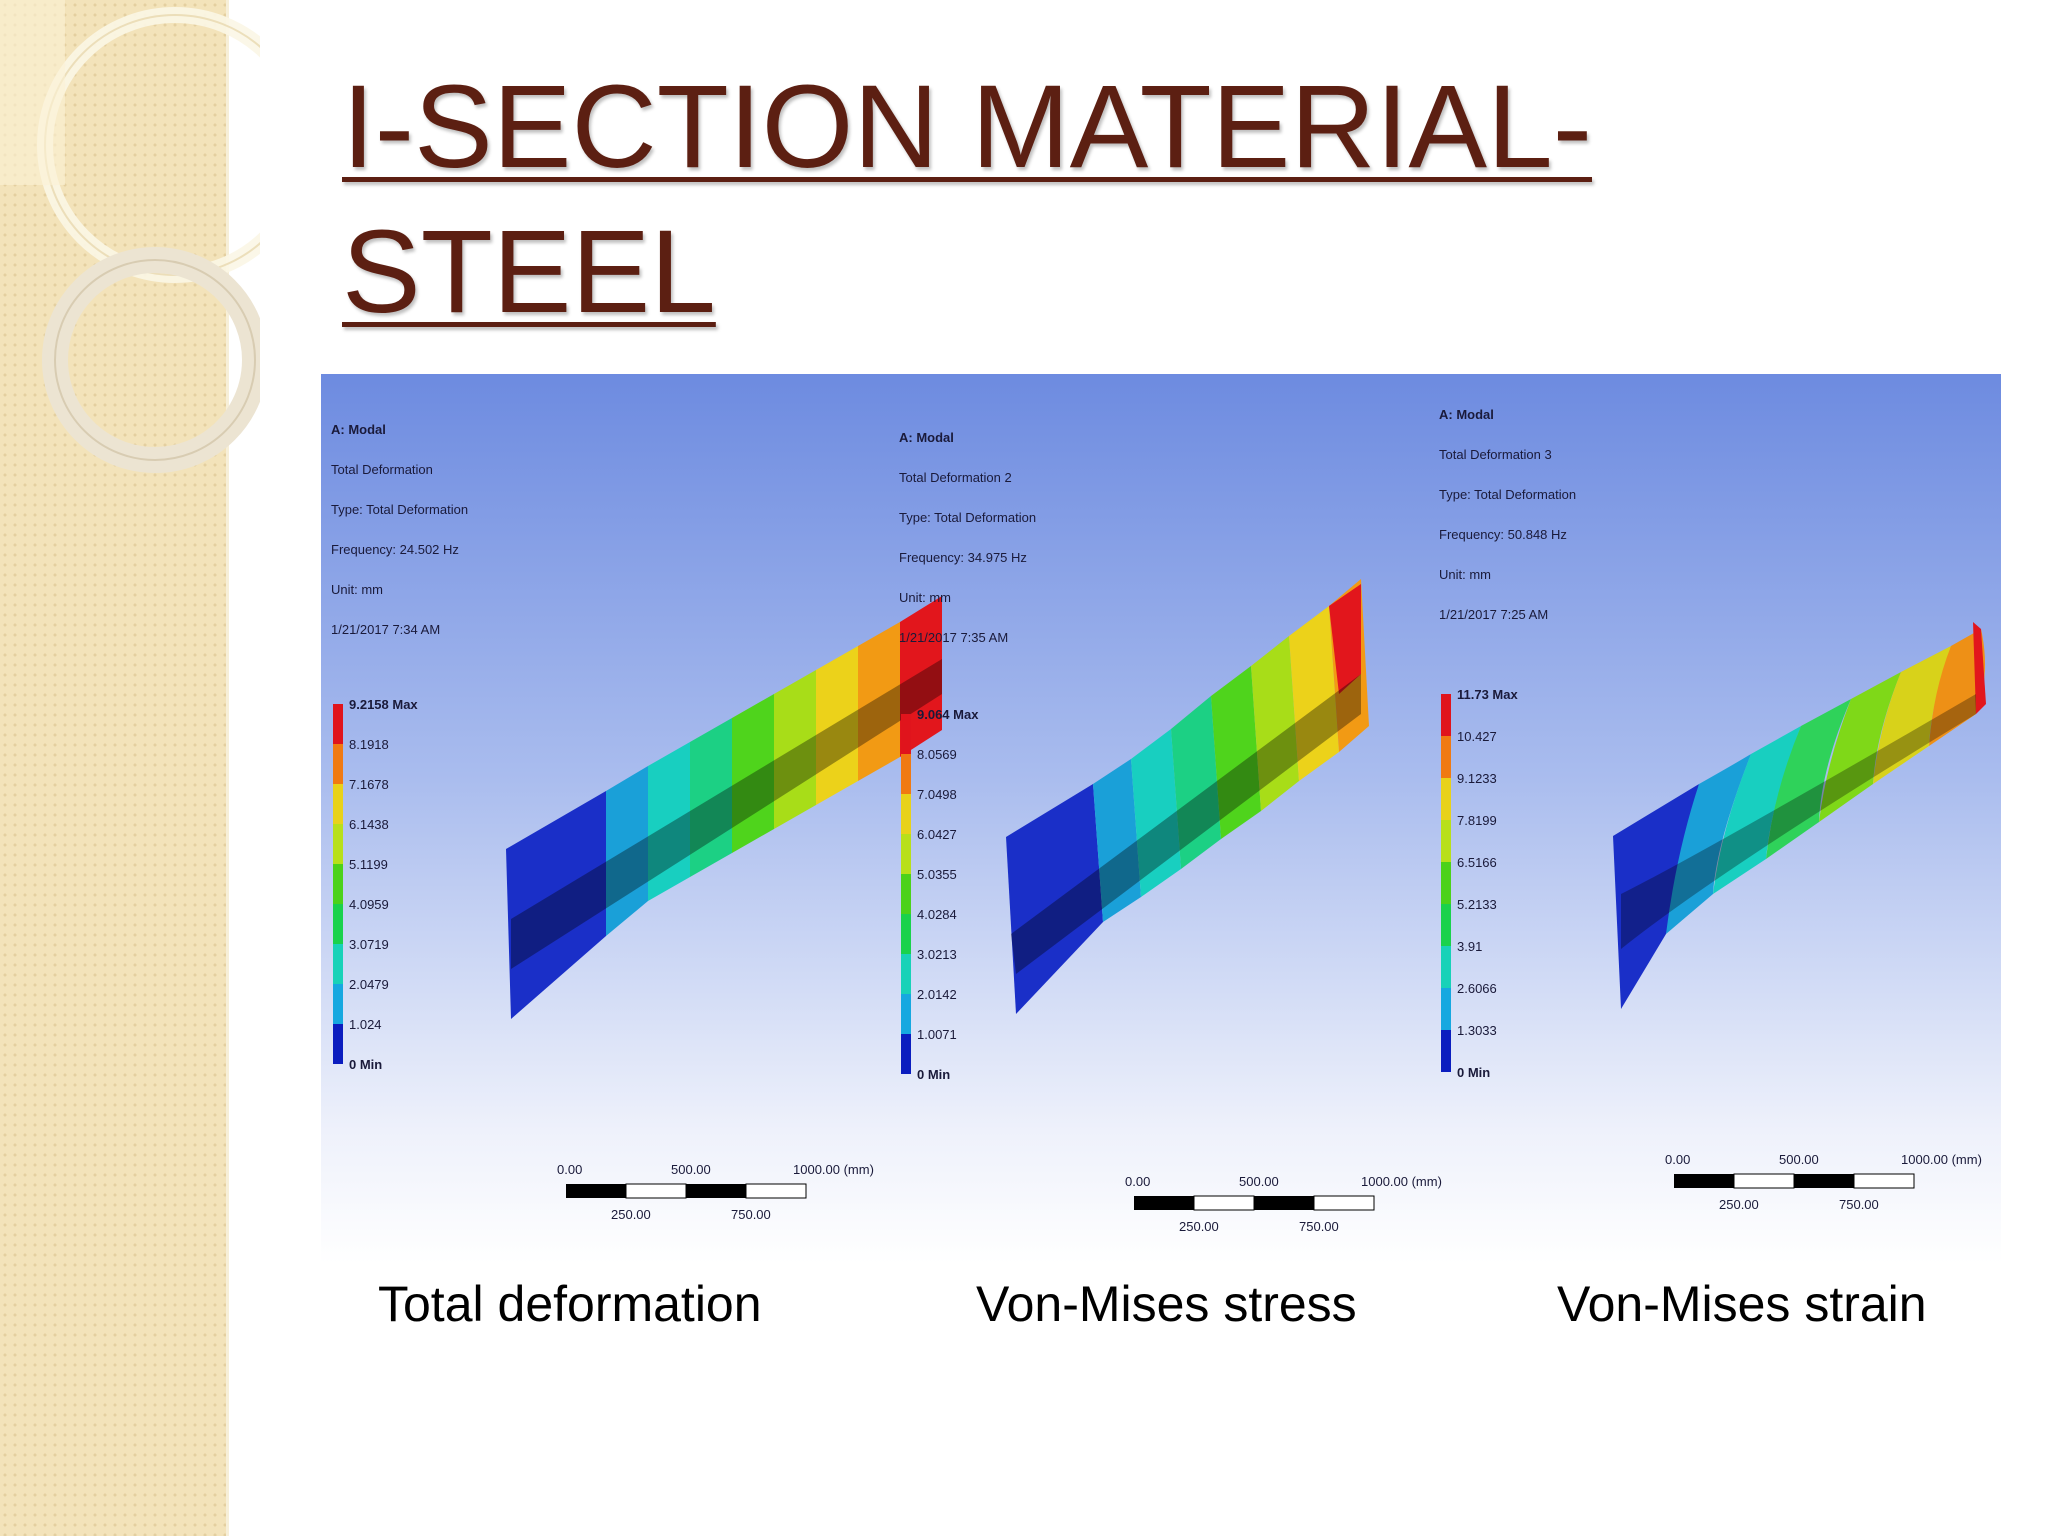 The image size is (2048, 1536). I want to click on caption-total-deformation: Total deformation, so click(570, 1304).